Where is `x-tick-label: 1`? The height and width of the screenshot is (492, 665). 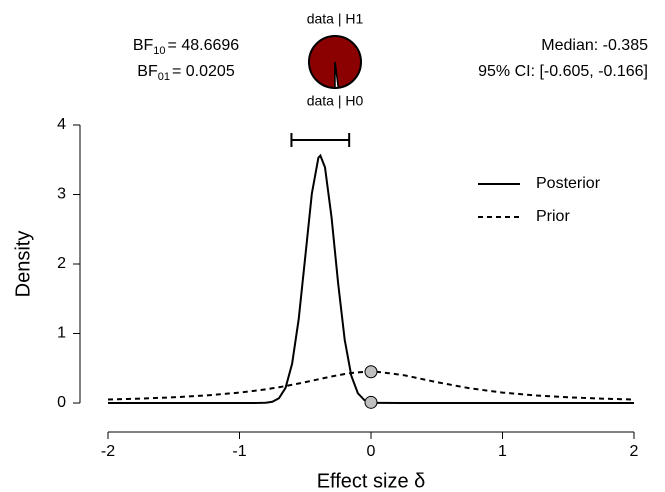 x-tick-label: 1 is located at coordinates (502, 451).